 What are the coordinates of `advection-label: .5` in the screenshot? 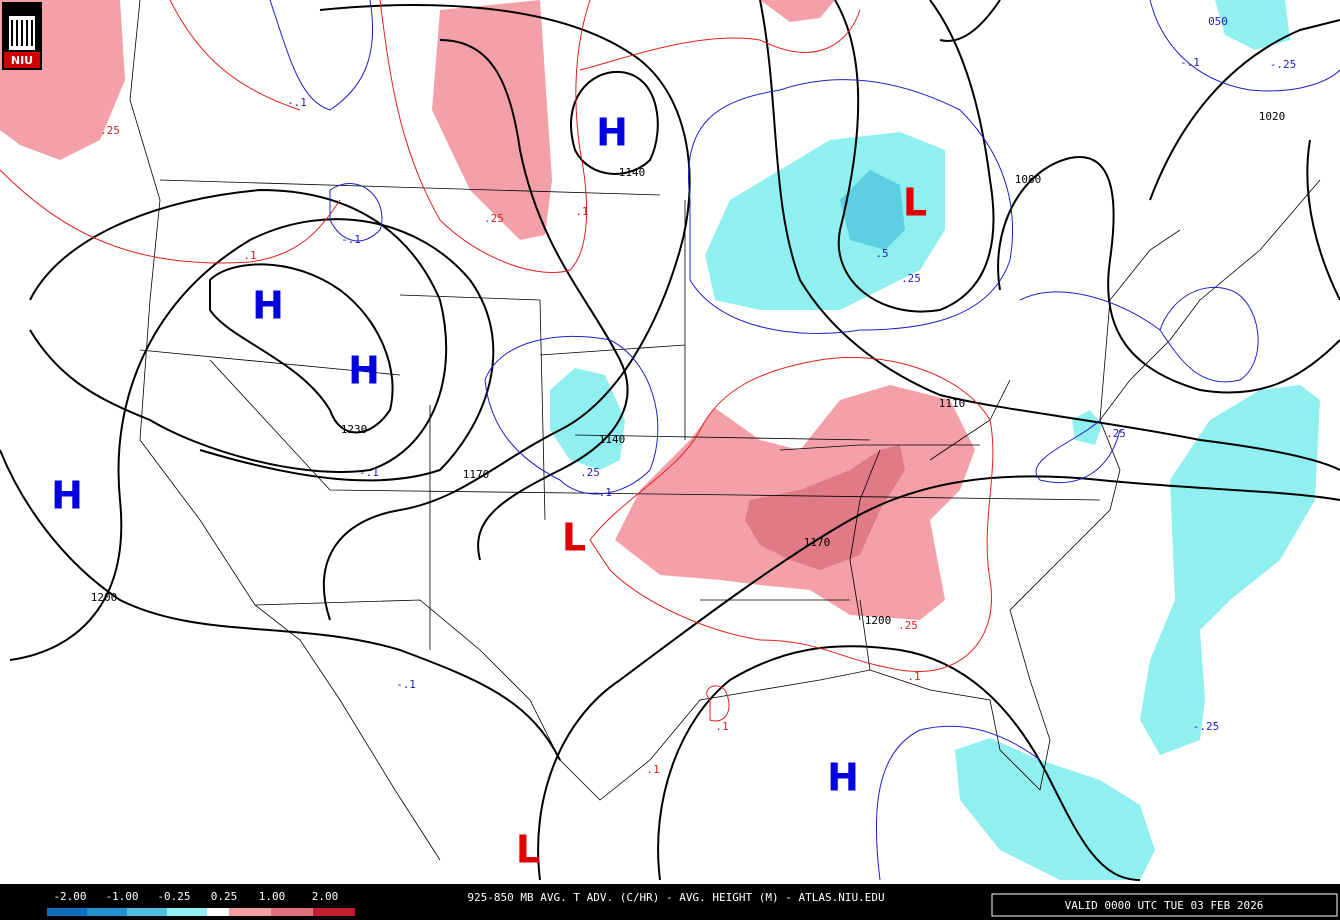 It's located at (881, 253).